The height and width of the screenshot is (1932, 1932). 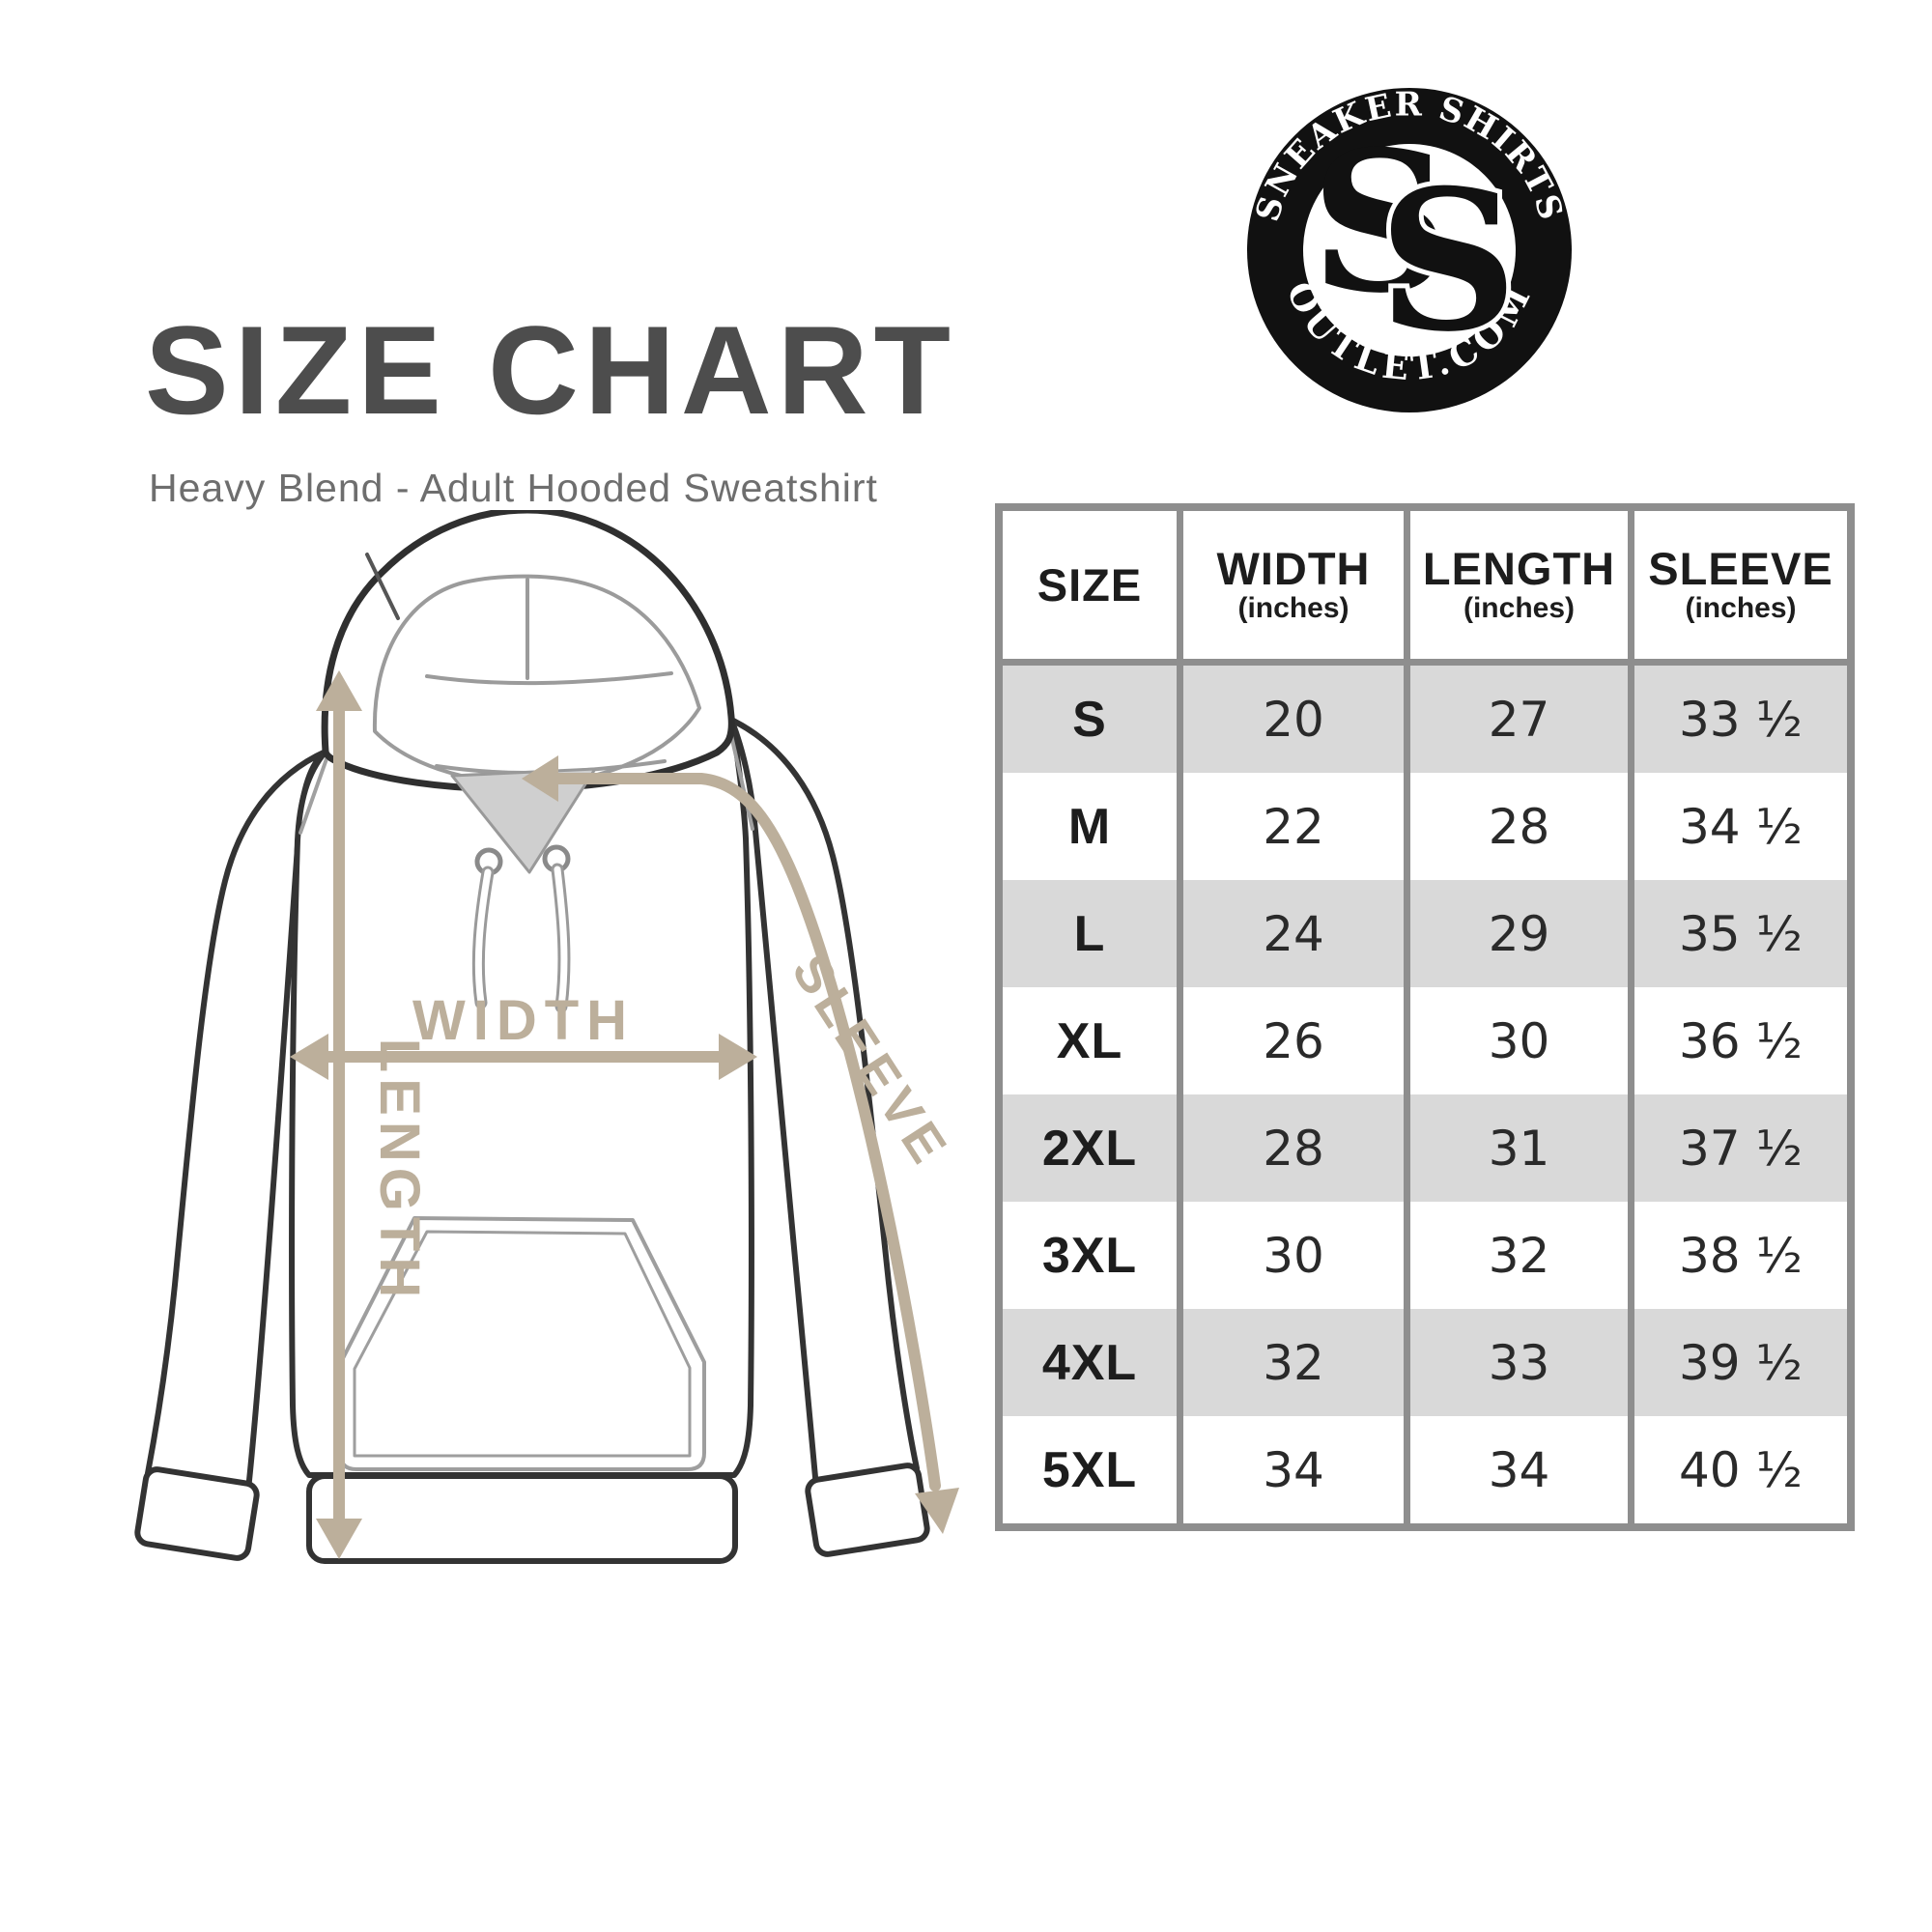 What do you see at coordinates (1740, 1469) in the screenshot?
I see `cell-sleeve: 40 ½` at bounding box center [1740, 1469].